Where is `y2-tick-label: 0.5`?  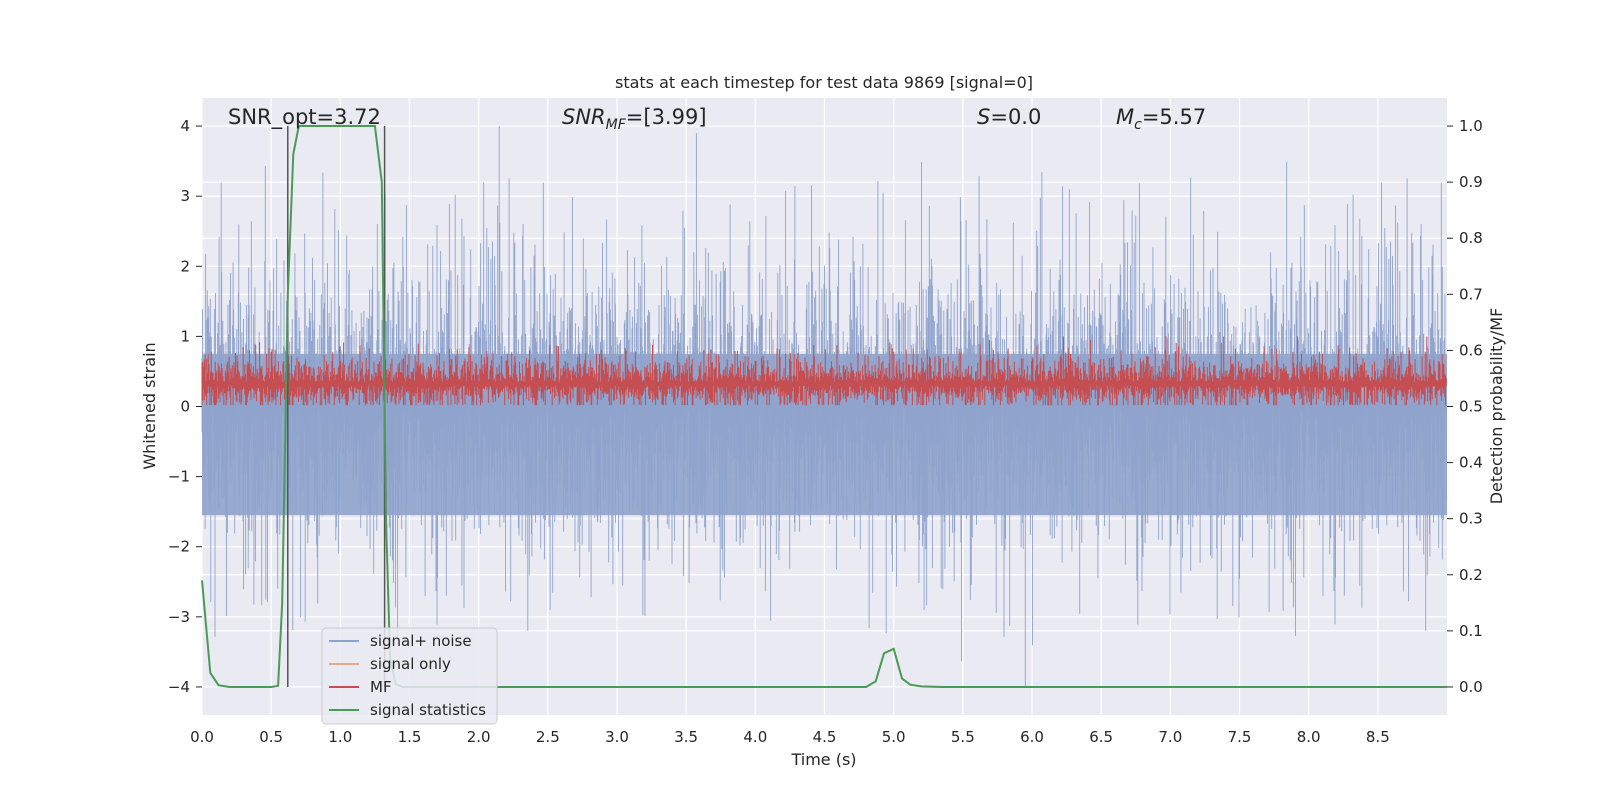 y2-tick-label: 0.5 is located at coordinates (1471, 407).